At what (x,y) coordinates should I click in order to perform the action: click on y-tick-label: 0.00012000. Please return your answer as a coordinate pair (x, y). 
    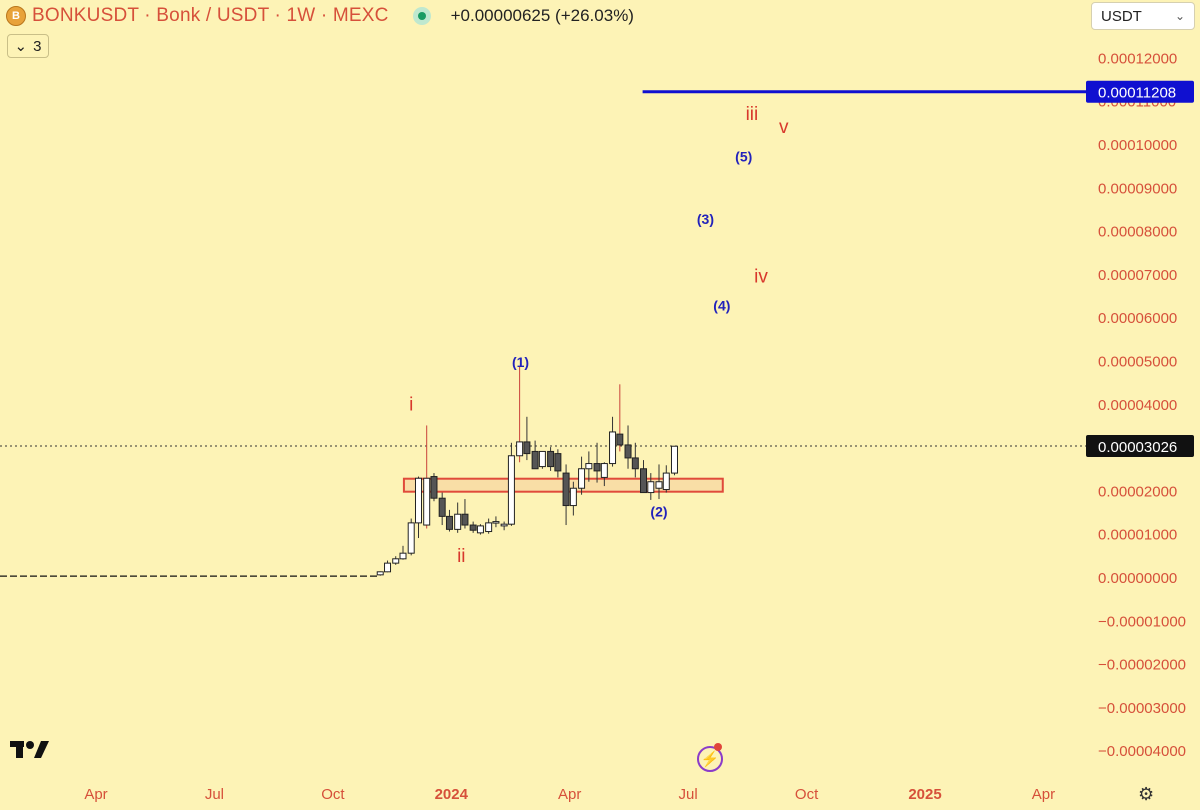
    Looking at the image, I should click on (1137, 58).